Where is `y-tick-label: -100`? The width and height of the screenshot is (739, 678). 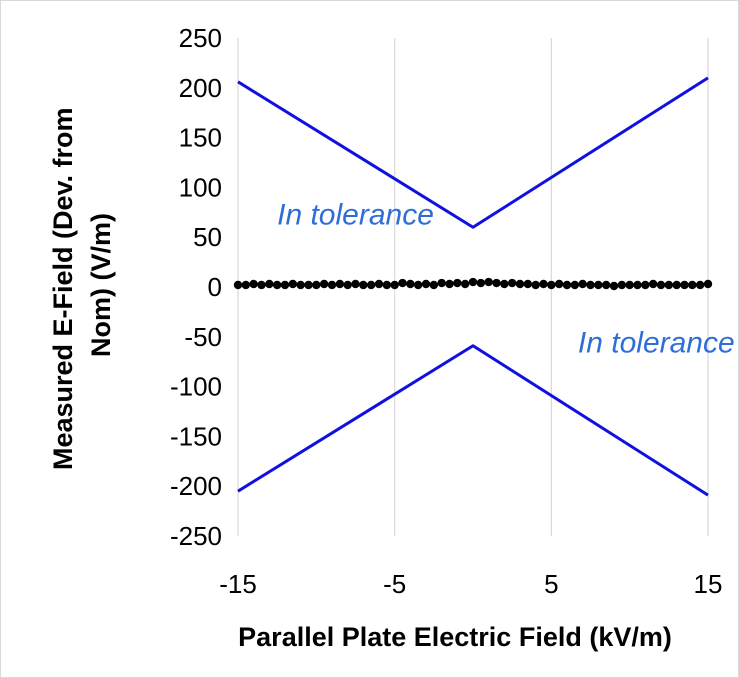
y-tick-label: -100 is located at coordinates (196, 387).